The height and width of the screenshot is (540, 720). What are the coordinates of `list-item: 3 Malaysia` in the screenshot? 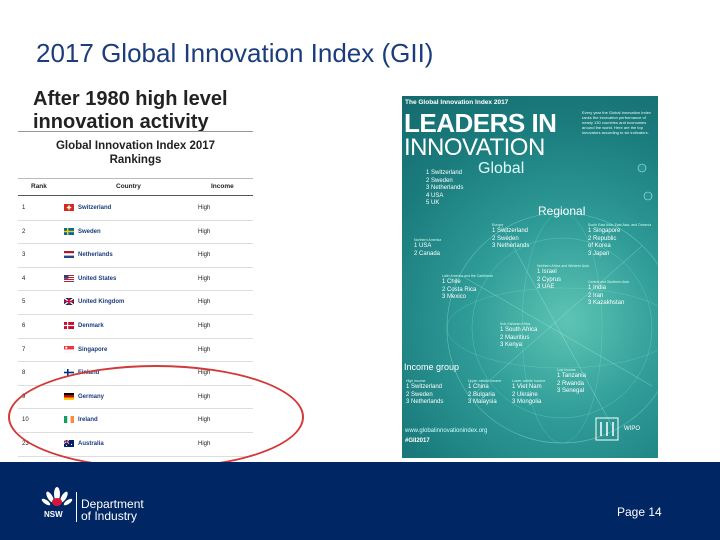 It's located at (482, 402).